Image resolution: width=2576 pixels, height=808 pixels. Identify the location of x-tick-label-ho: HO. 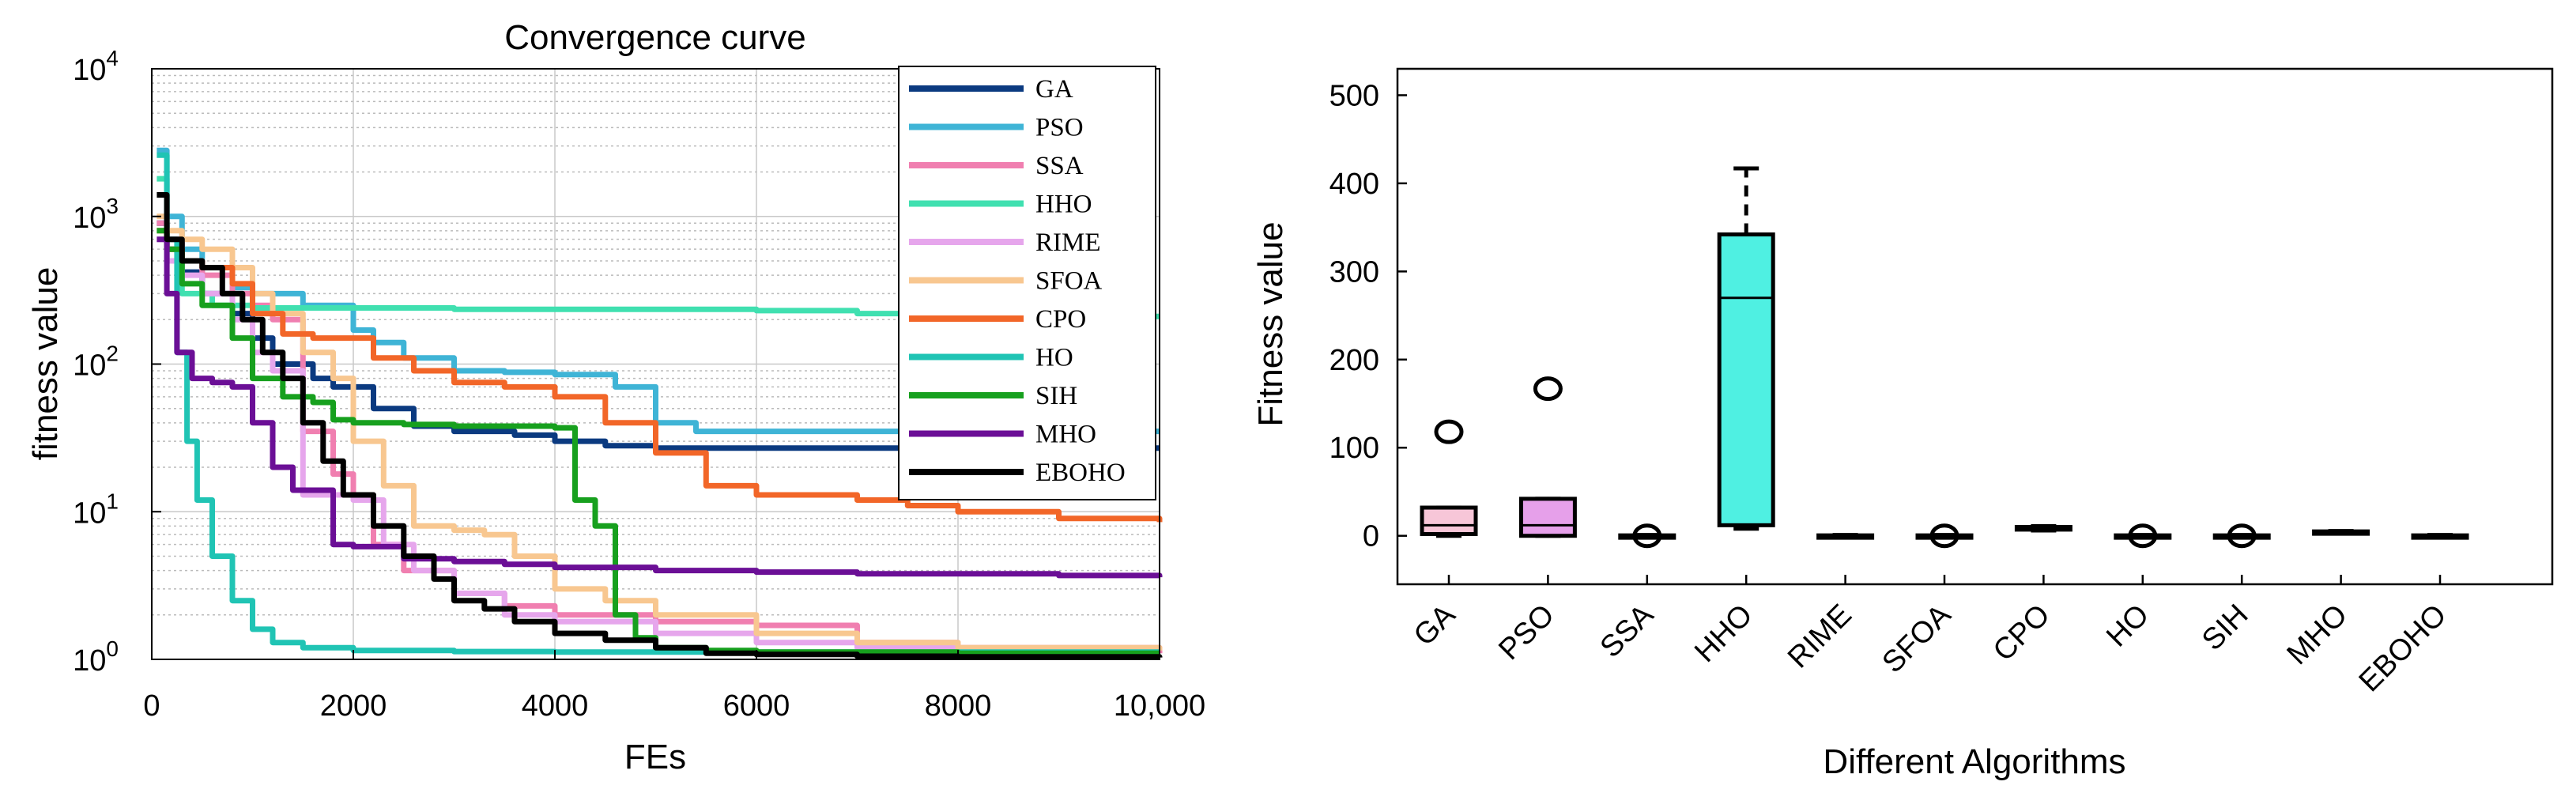
(2127, 626).